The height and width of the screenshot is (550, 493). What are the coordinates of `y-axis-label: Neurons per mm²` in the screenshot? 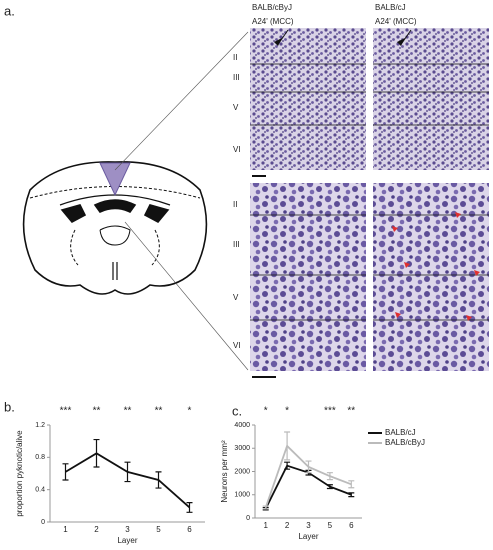 It's located at (224, 471).